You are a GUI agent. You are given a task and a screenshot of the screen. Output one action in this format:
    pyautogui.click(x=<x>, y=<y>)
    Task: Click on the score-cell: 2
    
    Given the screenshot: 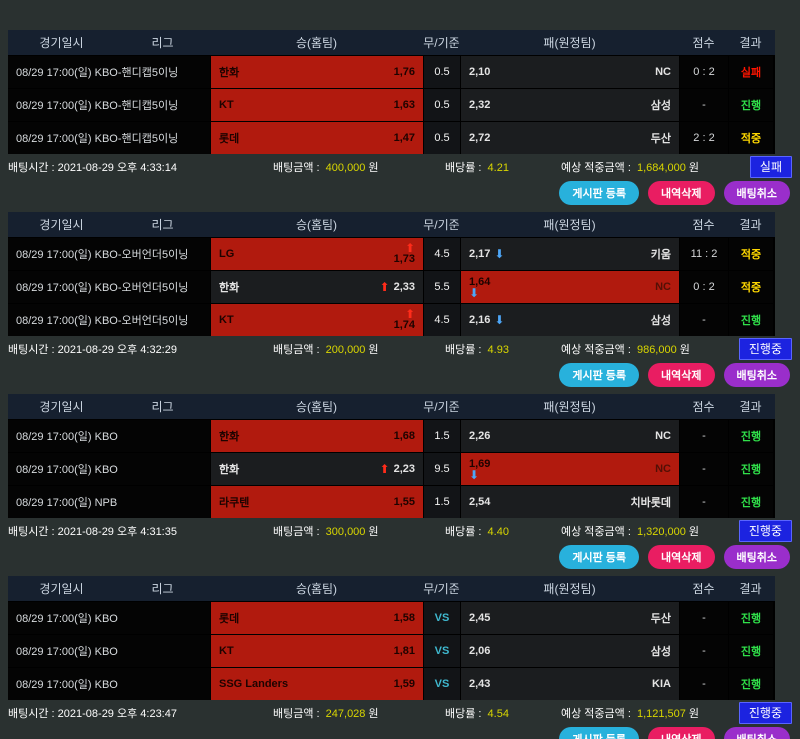 What is the action you would take?
    pyautogui.click(x=704, y=138)
    